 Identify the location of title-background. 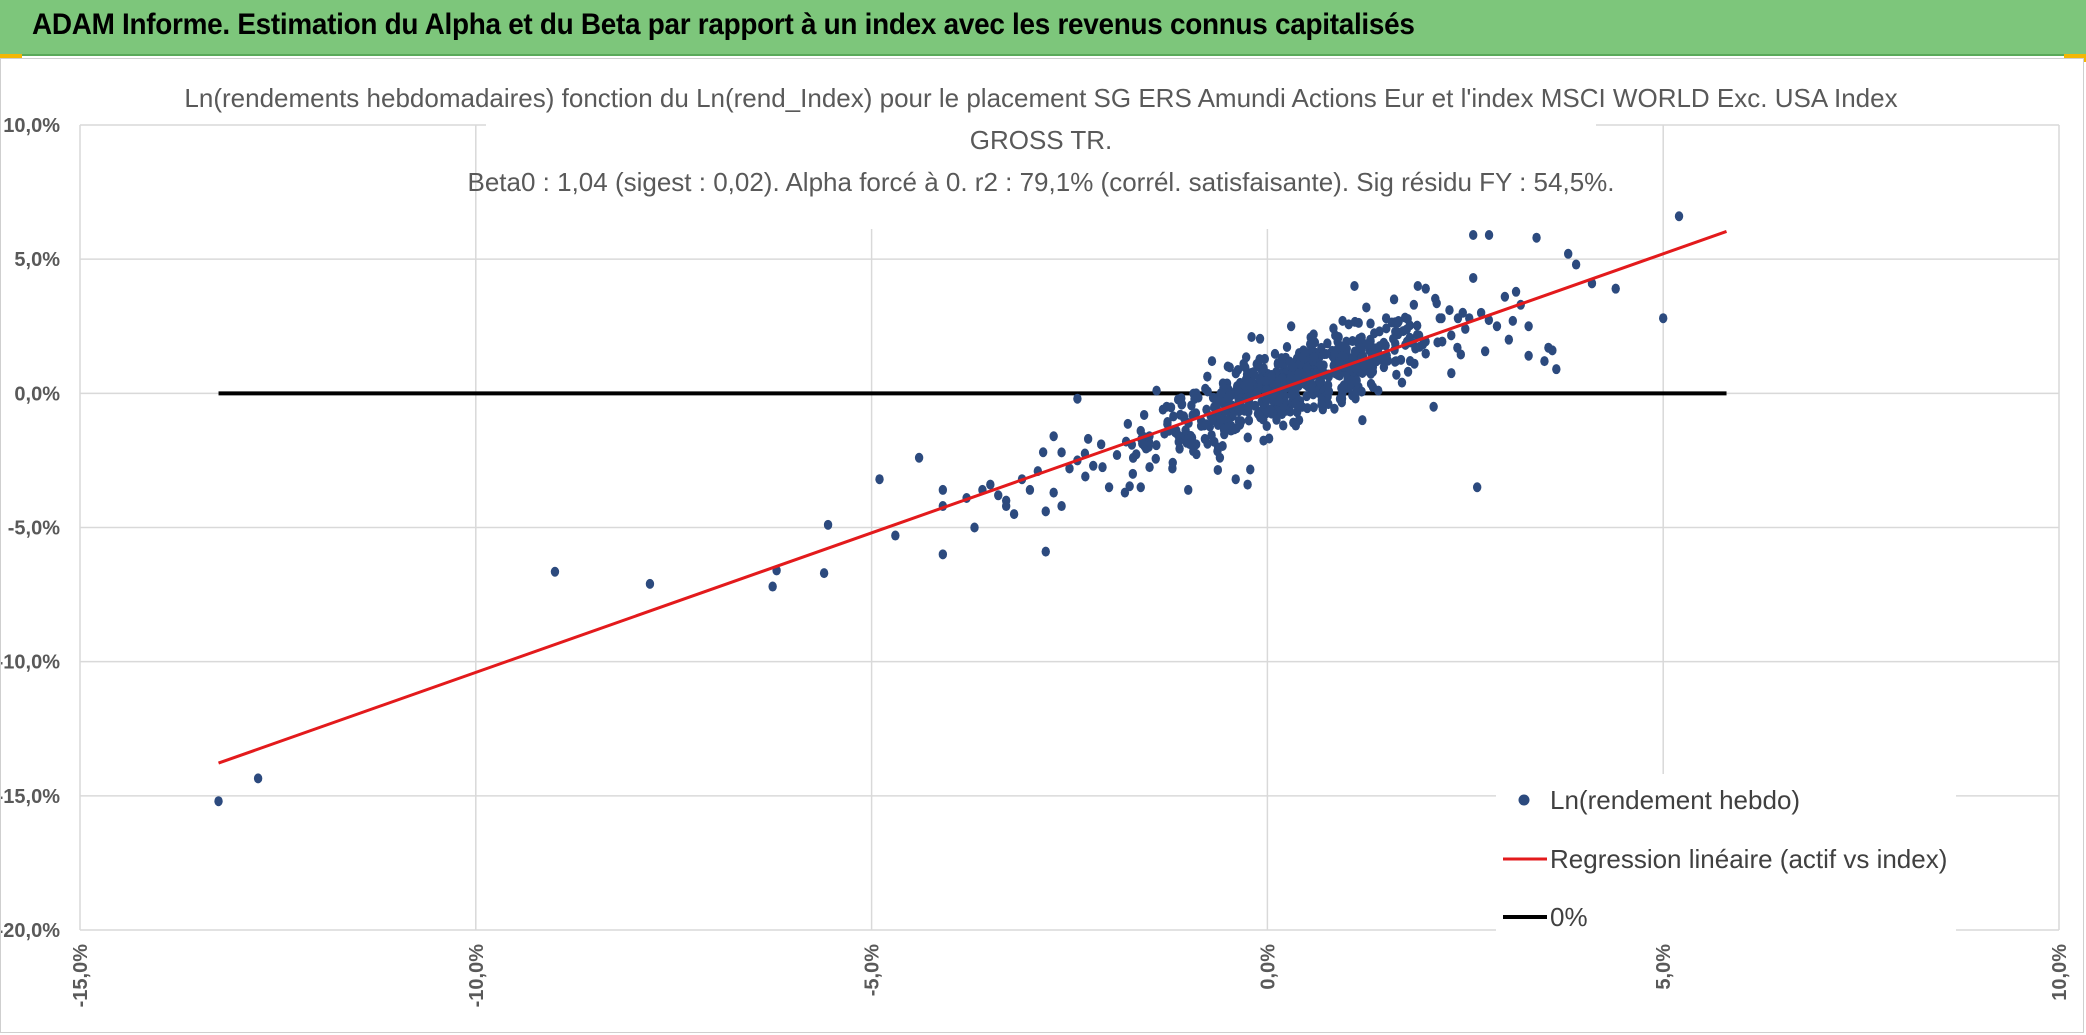
(1041, 174).